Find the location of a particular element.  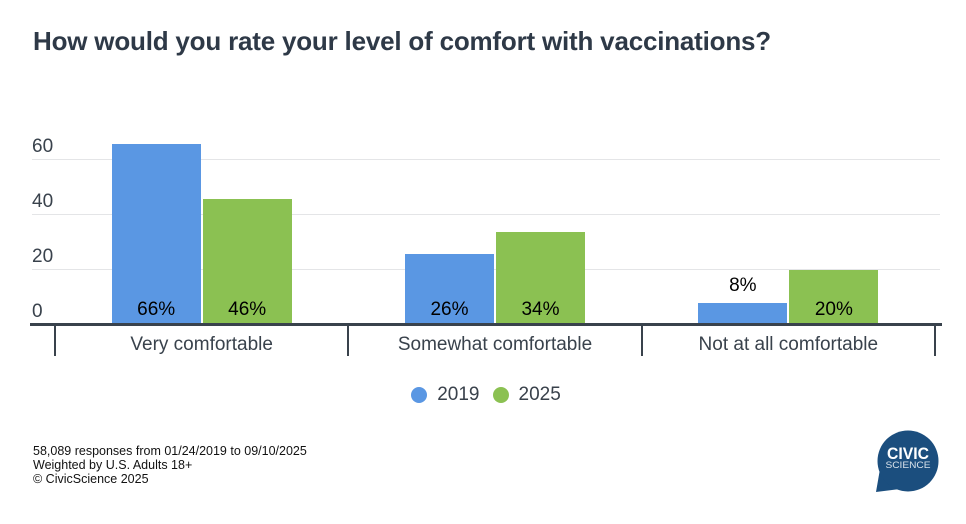

legend-label: 2019 is located at coordinates (458, 394).